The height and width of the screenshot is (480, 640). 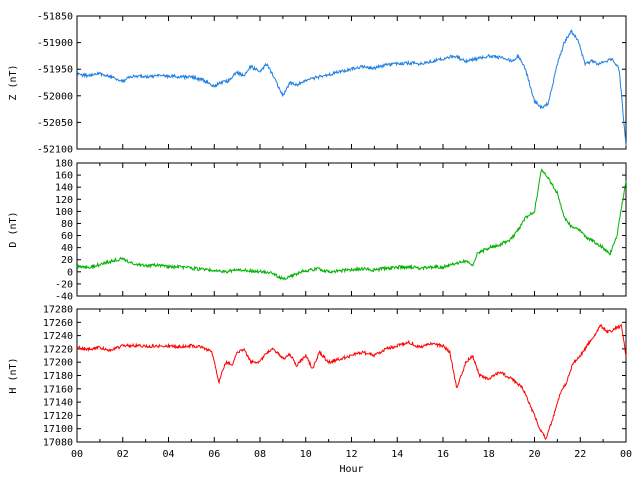 I want to click on y-tick-label: 17220, so click(x=58, y=349).